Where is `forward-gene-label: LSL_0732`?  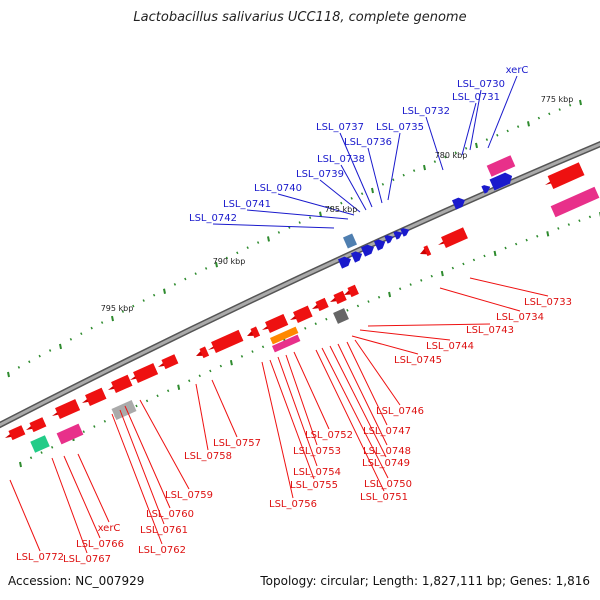 forward-gene-label: LSL_0732 is located at coordinates (426, 111).